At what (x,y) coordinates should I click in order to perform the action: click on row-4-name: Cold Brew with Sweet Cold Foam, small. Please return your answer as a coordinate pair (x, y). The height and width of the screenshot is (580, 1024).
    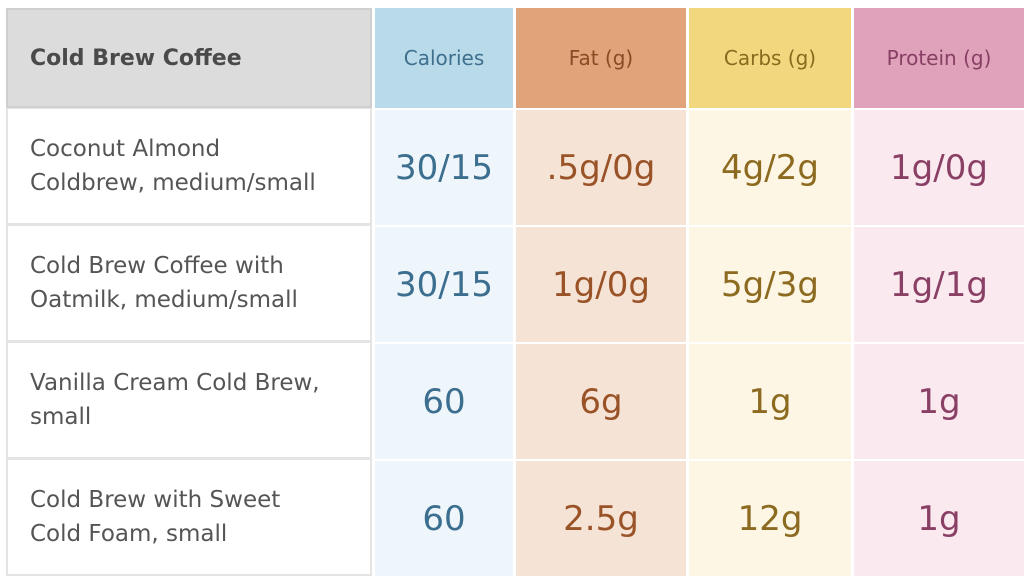
    Looking at the image, I should click on (189, 517).